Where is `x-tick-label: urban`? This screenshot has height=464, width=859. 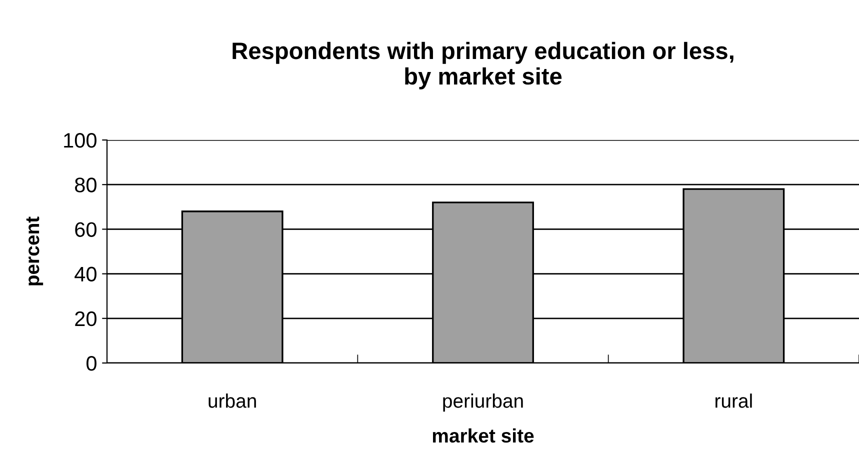 x-tick-label: urban is located at coordinates (232, 401).